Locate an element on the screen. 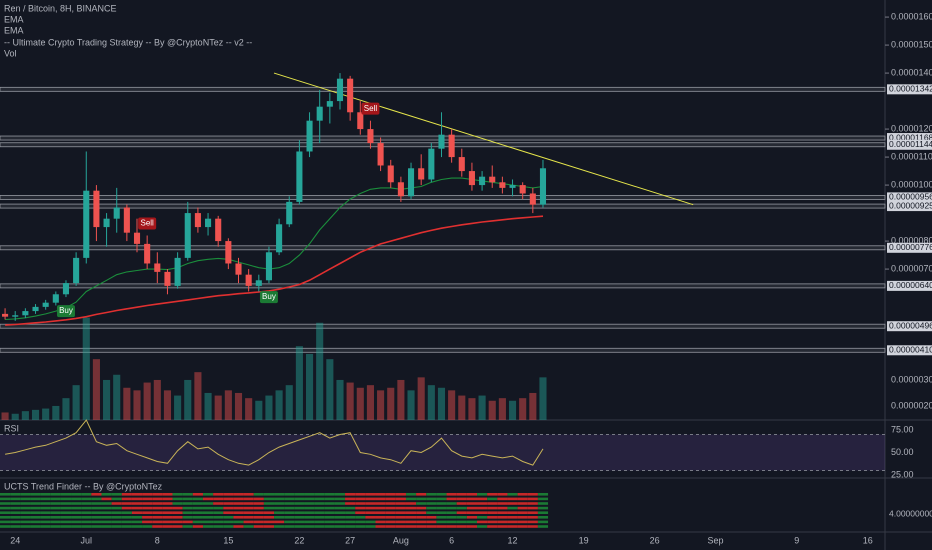 The image size is (932, 550). ucts-tick-label: 4.00000000 is located at coordinates (910, 513).